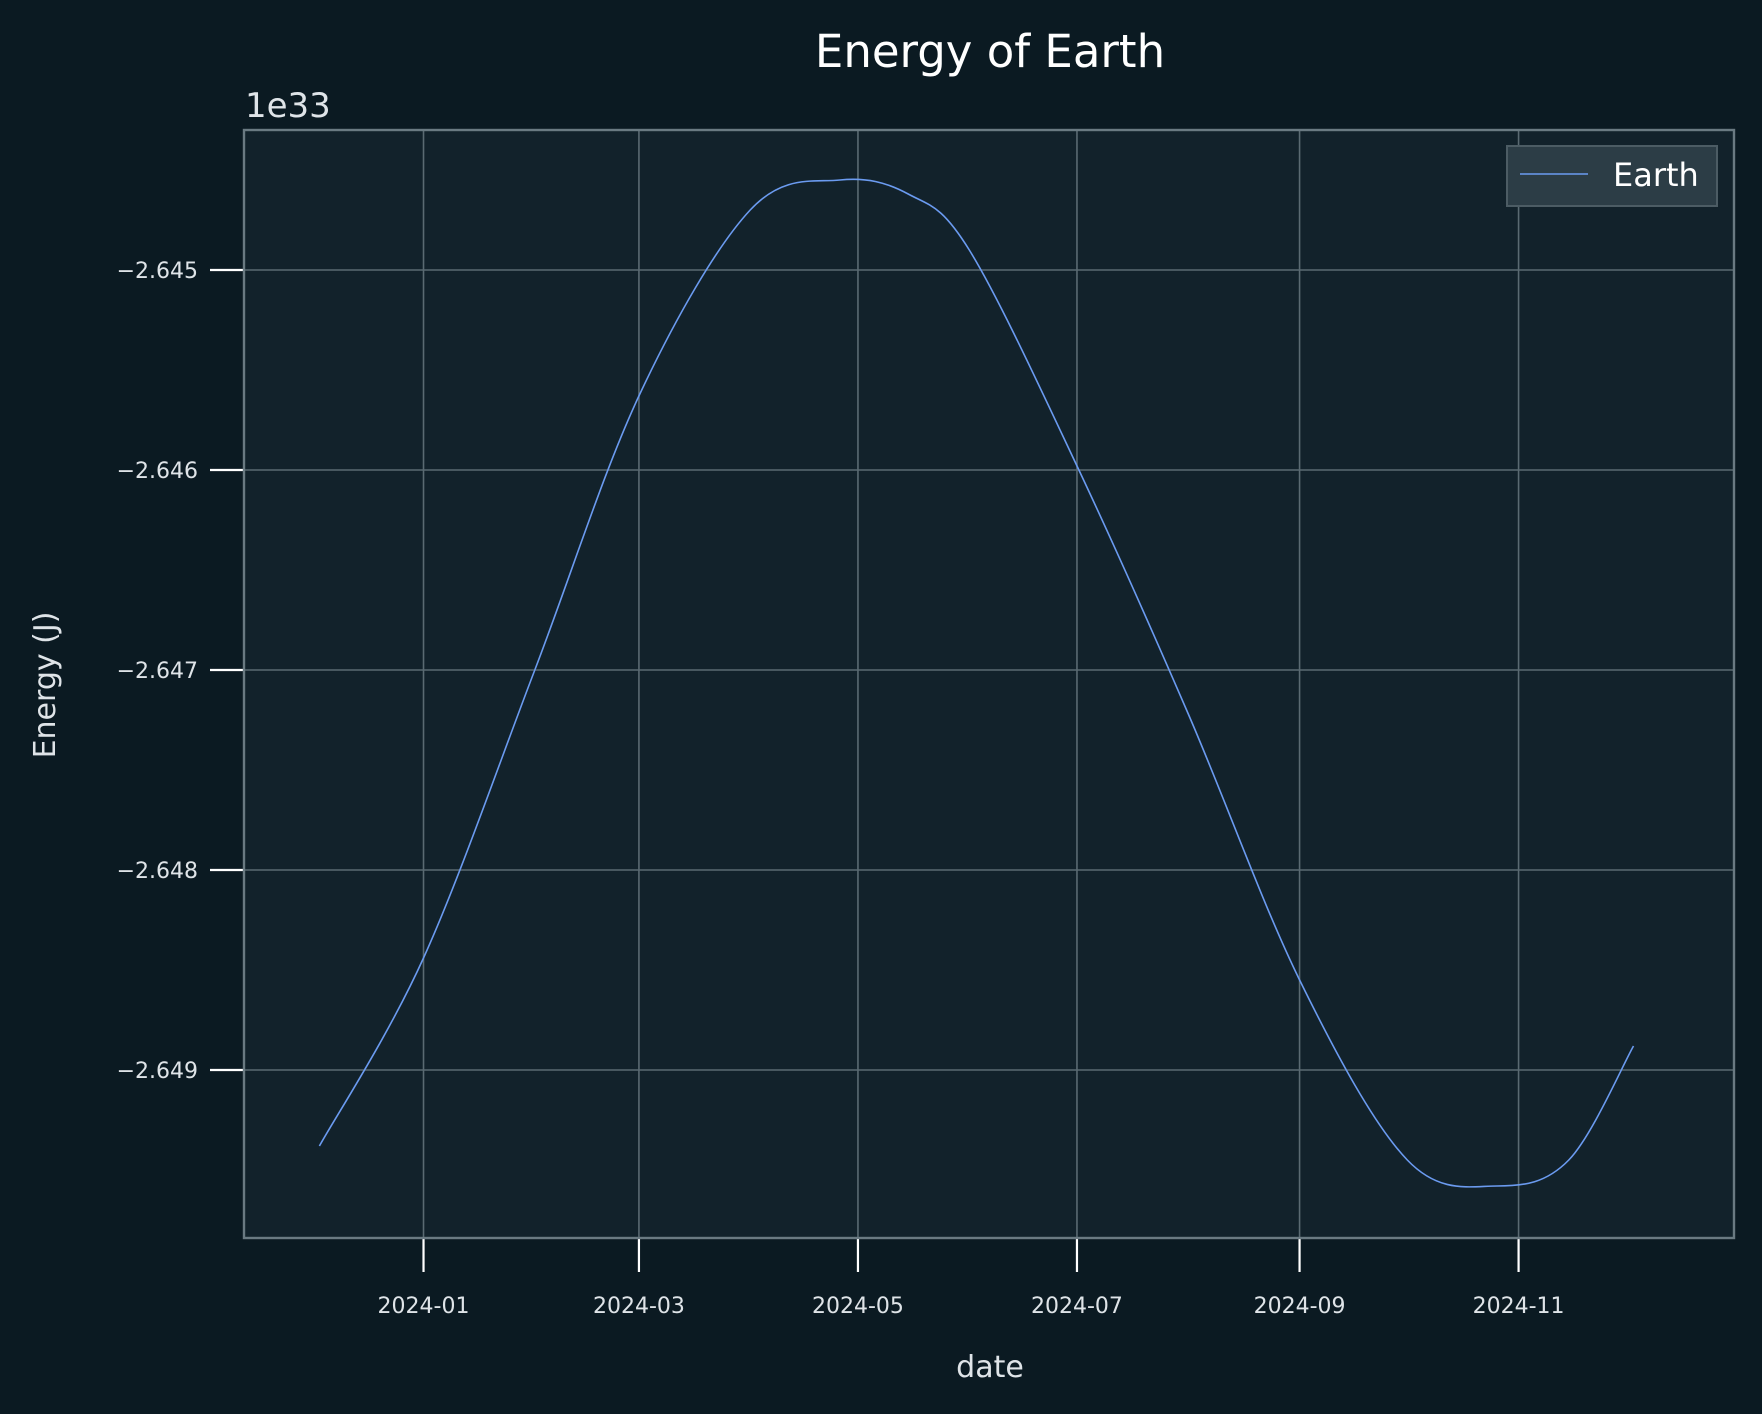 The height and width of the screenshot is (1414, 1762). What do you see at coordinates (157, 1071) in the screenshot?
I see `y-tick-label: −2.649` at bounding box center [157, 1071].